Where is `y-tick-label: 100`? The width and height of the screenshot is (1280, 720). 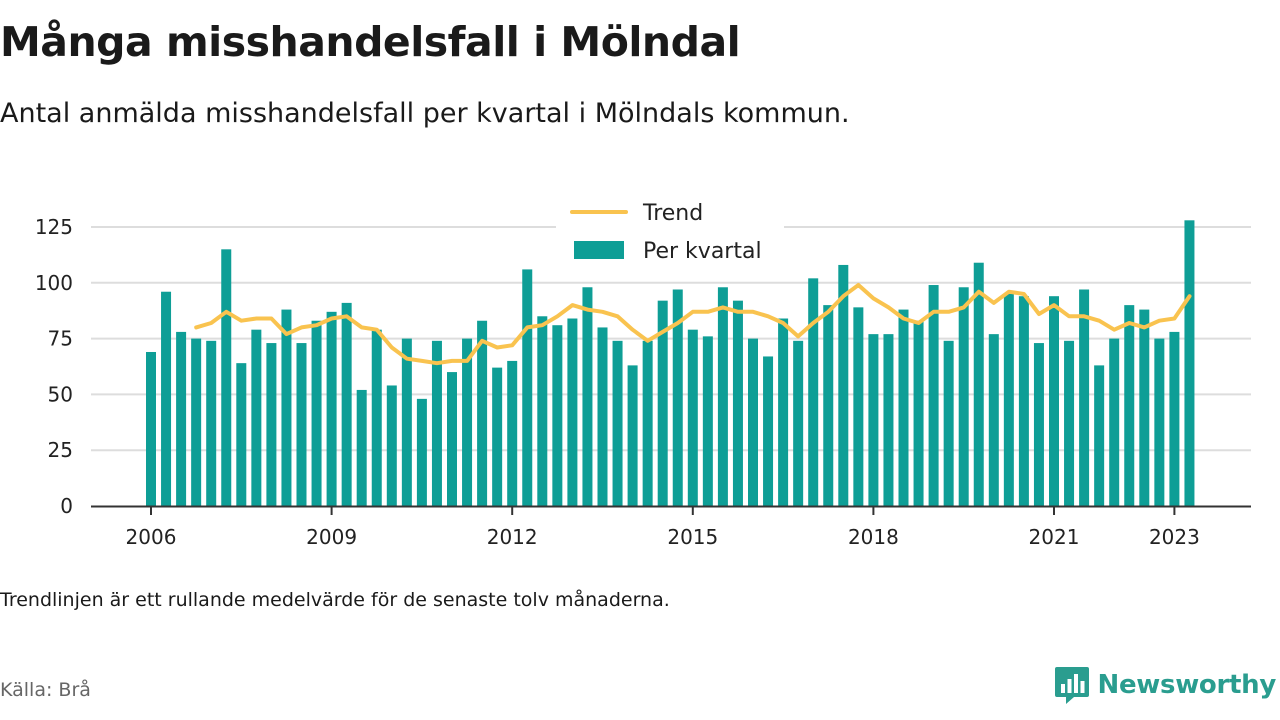 y-tick-label: 100 is located at coordinates (54, 283).